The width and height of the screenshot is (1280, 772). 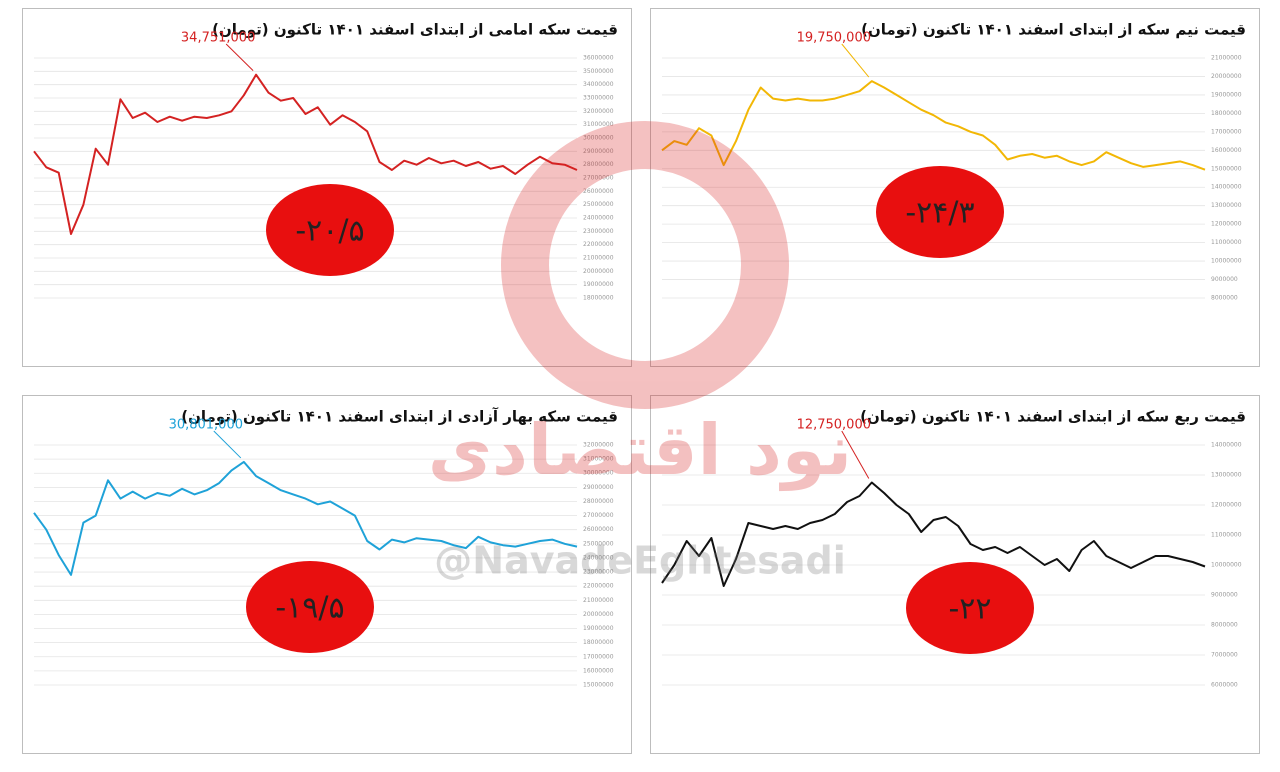 I want to click on watermark-logo-text: نود اقتصادی, so click(x=640, y=450).